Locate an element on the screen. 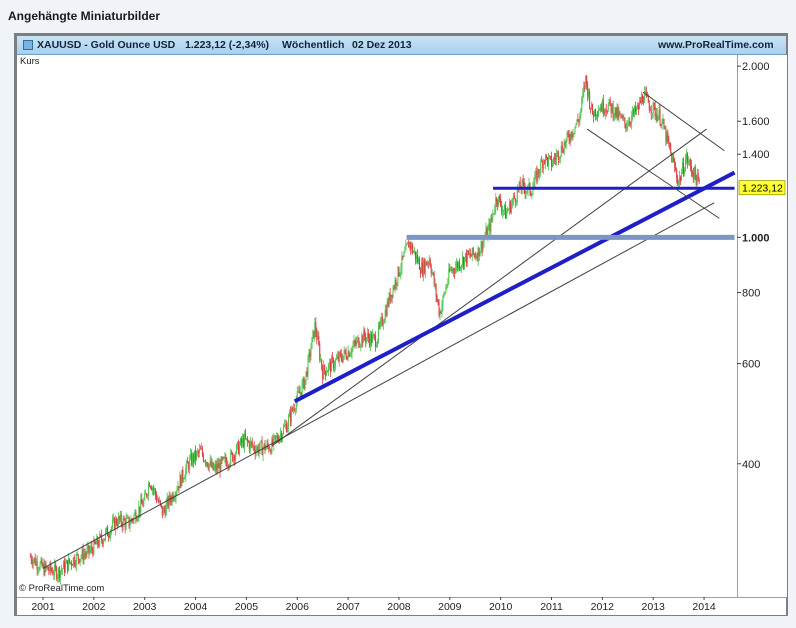 The image size is (796, 628). y-tick-label: 2.000 is located at coordinates (756, 67).